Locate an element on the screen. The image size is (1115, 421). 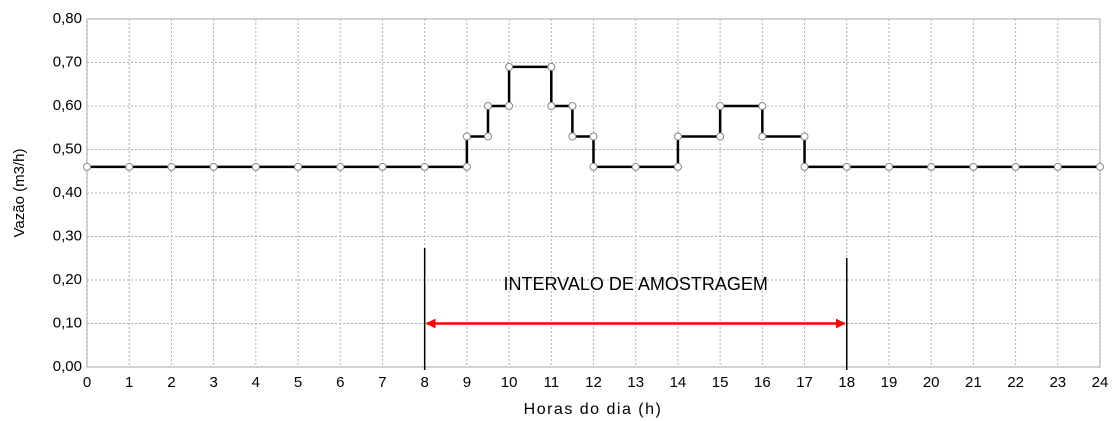
x-tick-label: 5 is located at coordinates (298, 382).